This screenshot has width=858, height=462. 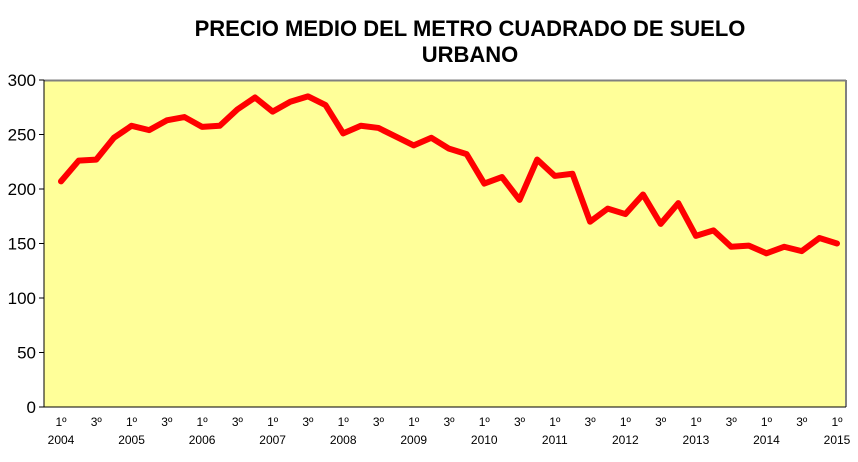 What do you see at coordinates (31, 407) in the screenshot?
I see `y-tick-label: 0` at bounding box center [31, 407].